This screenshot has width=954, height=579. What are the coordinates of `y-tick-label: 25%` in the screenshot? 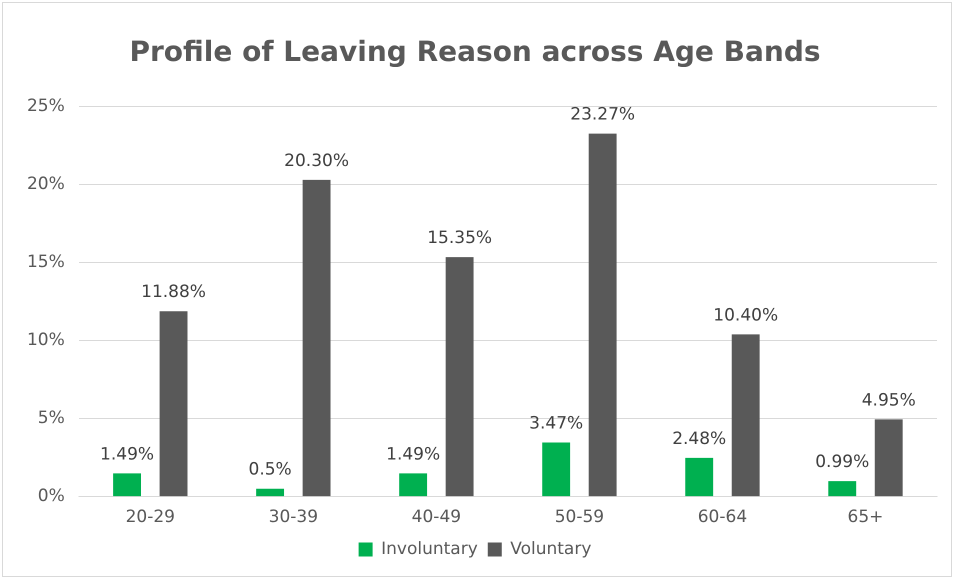 It's located at (45, 106).